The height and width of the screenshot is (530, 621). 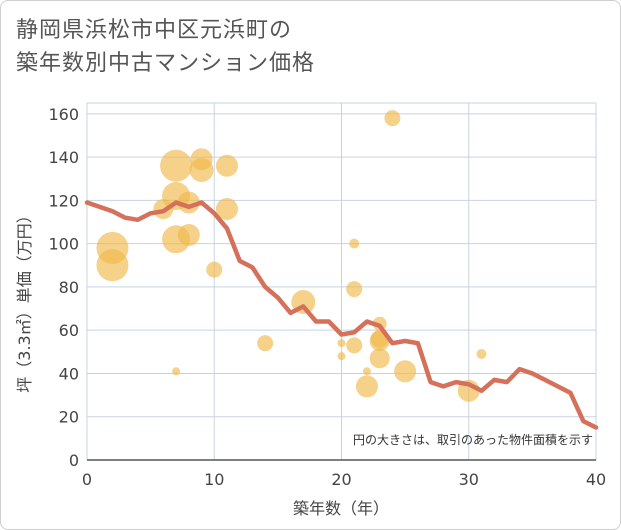 I want to click on size-note: 円の大きさは、取引のあった物件面積を示す, so click(x=473, y=439).